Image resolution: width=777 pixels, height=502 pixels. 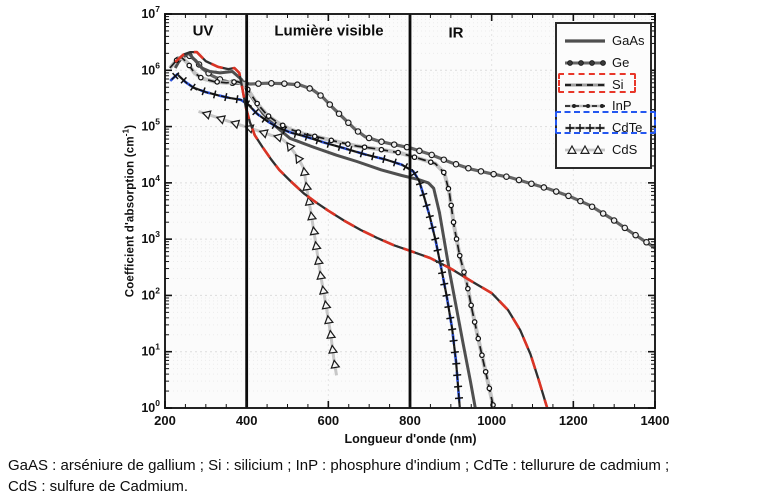 I want to click on legend-item-ge: Ge, so click(x=606, y=63).